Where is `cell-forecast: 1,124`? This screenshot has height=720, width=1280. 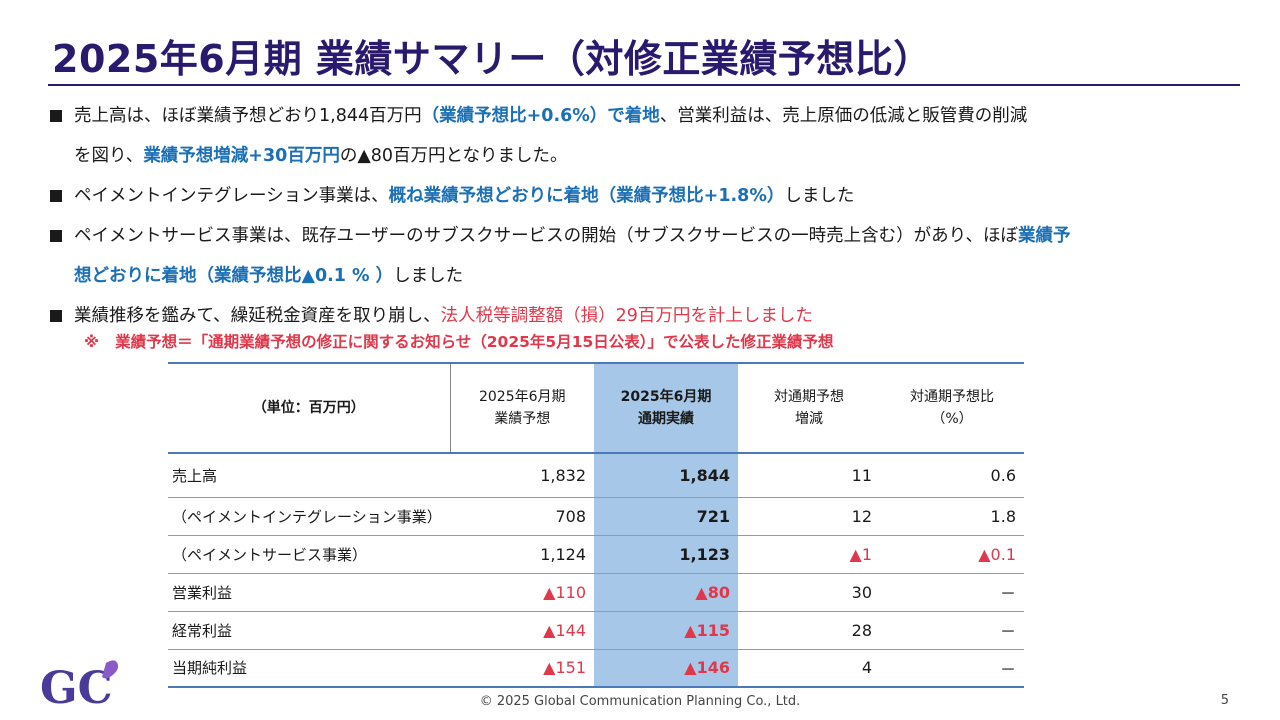 cell-forecast: 1,124 is located at coordinates (522, 554).